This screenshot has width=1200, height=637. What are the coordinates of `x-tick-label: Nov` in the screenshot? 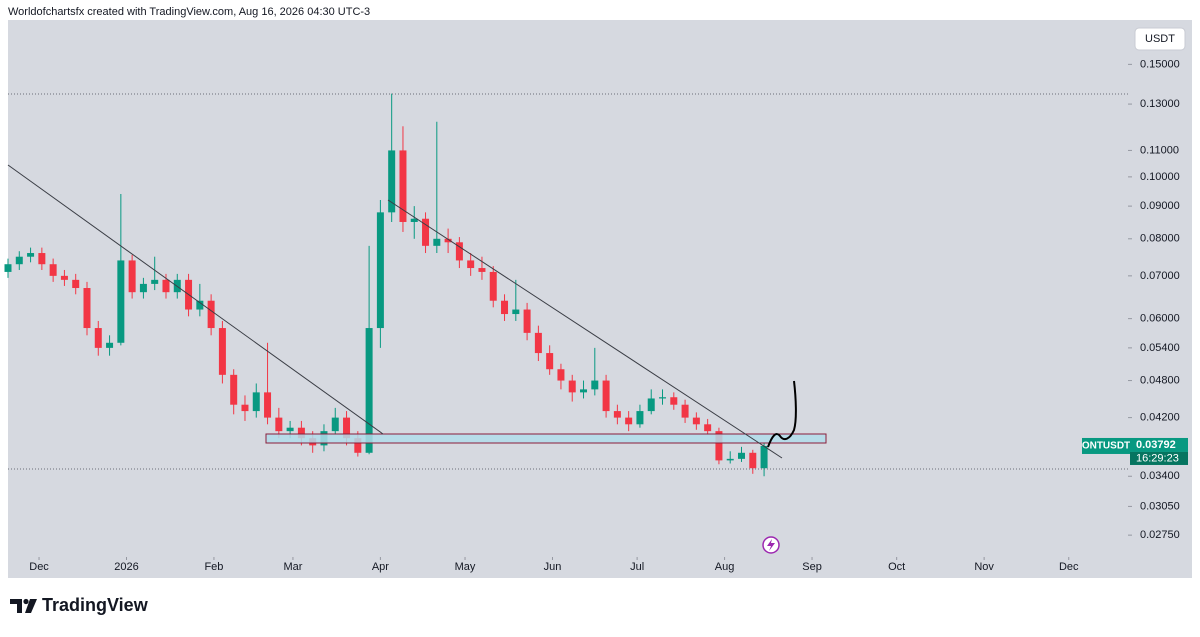 It's located at (984, 567).